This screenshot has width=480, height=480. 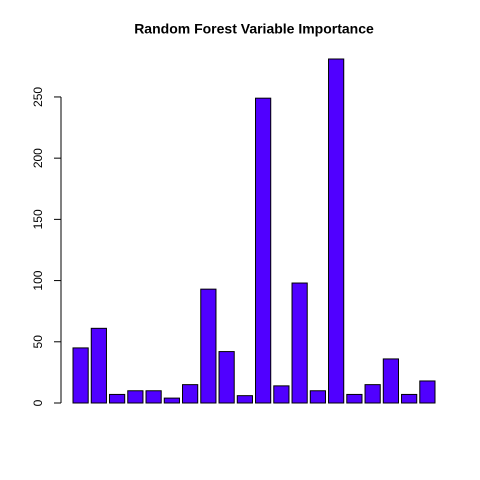 What do you see at coordinates (38, 219) in the screenshot?
I see `y-tick-label: 150` at bounding box center [38, 219].